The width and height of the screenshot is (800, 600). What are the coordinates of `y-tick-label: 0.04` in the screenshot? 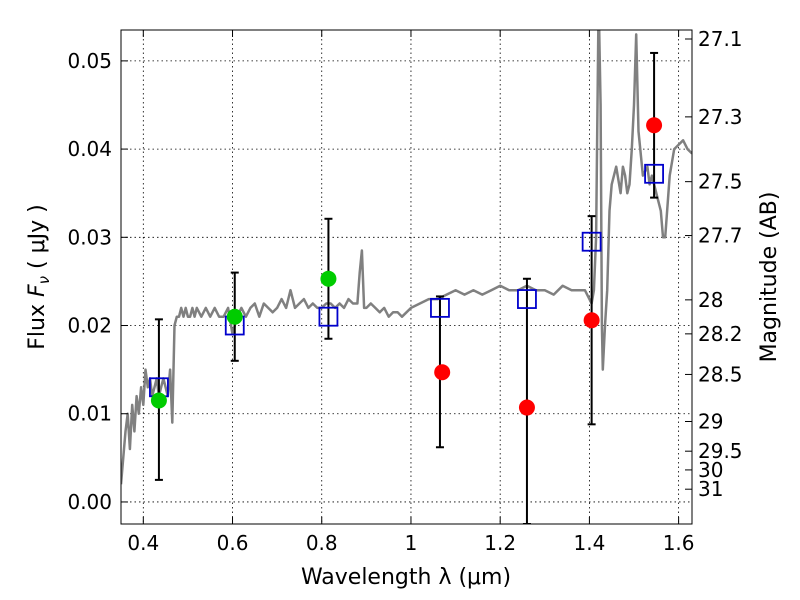 It's located at (89, 149).